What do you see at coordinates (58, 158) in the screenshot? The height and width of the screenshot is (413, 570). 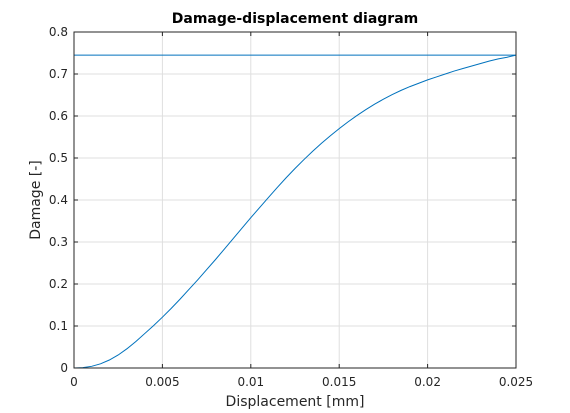 I see `y-tick-label: 0.5` at bounding box center [58, 158].